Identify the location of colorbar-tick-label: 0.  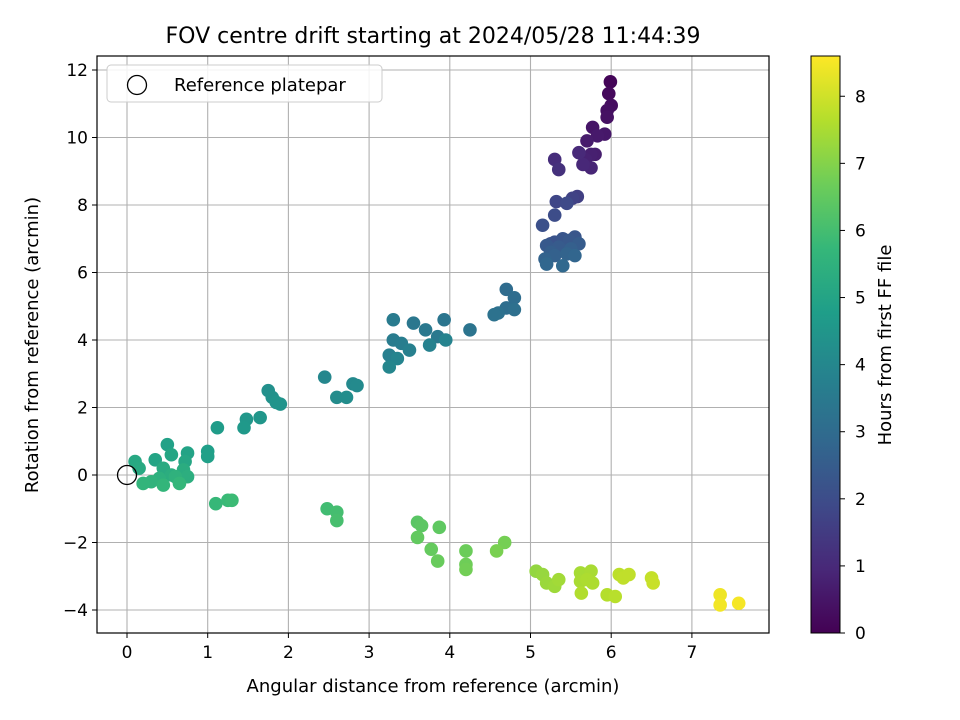
(860, 634).